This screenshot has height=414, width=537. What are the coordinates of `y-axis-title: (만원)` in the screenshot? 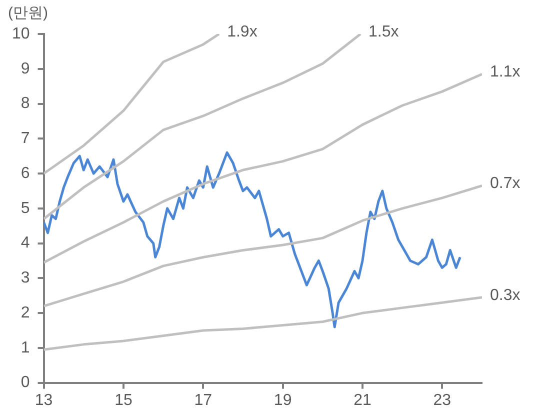 It's located at (28, 13).